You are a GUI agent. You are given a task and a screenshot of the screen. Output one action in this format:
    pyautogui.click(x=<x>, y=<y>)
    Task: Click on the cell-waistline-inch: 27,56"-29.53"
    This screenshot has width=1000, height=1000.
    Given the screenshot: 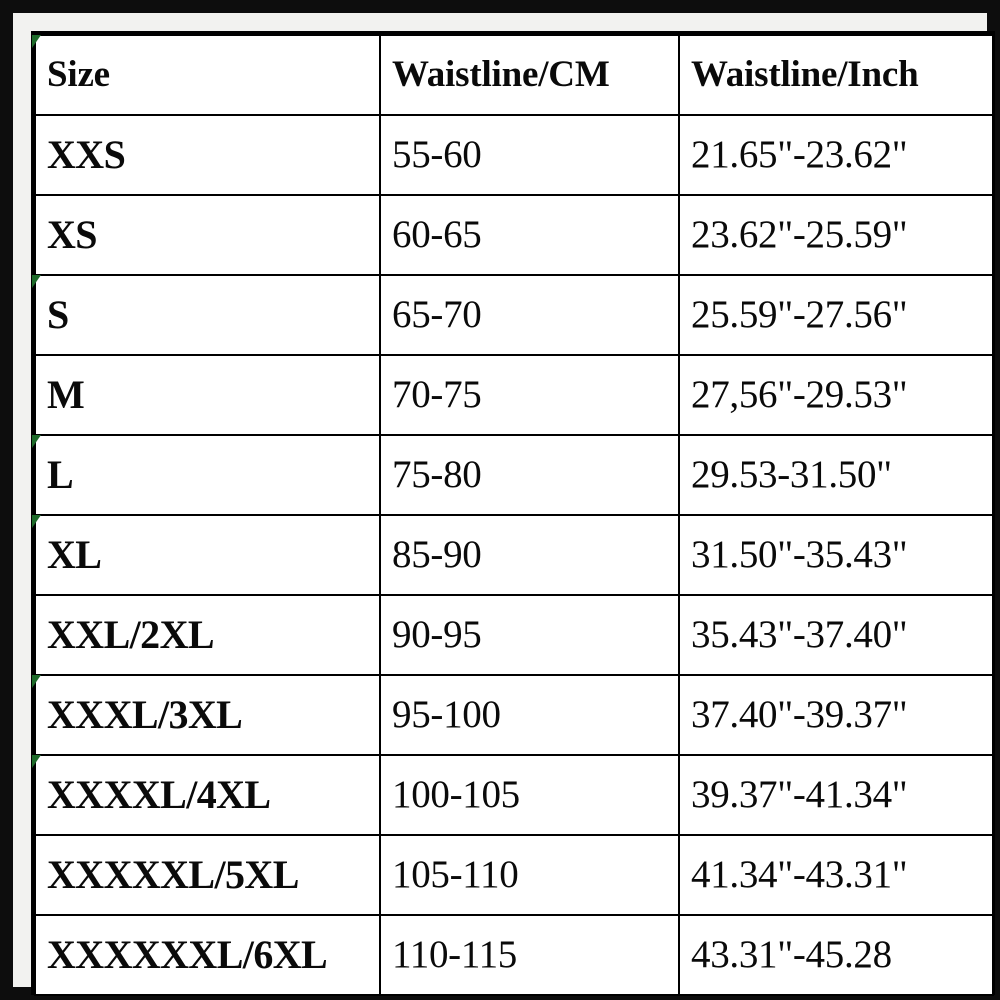 What is the action you would take?
    pyautogui.click(x=836, y=395)
    